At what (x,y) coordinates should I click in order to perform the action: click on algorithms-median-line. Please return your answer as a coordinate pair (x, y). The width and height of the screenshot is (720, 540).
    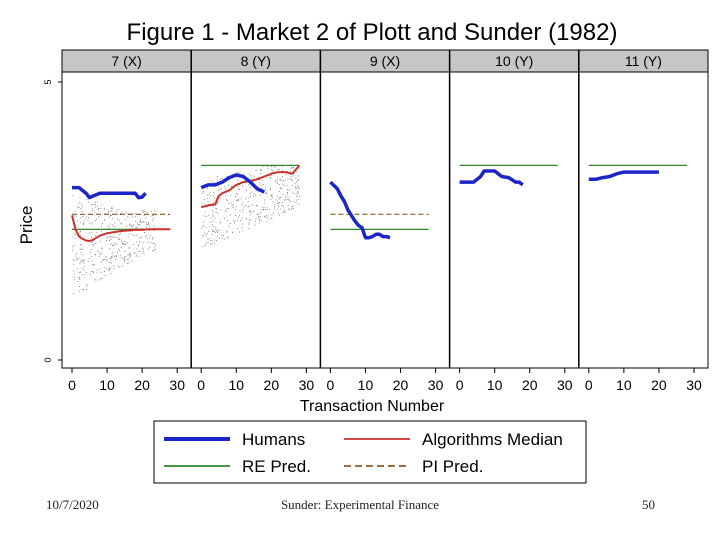
    Looking at the image, I should click on (121, 229).